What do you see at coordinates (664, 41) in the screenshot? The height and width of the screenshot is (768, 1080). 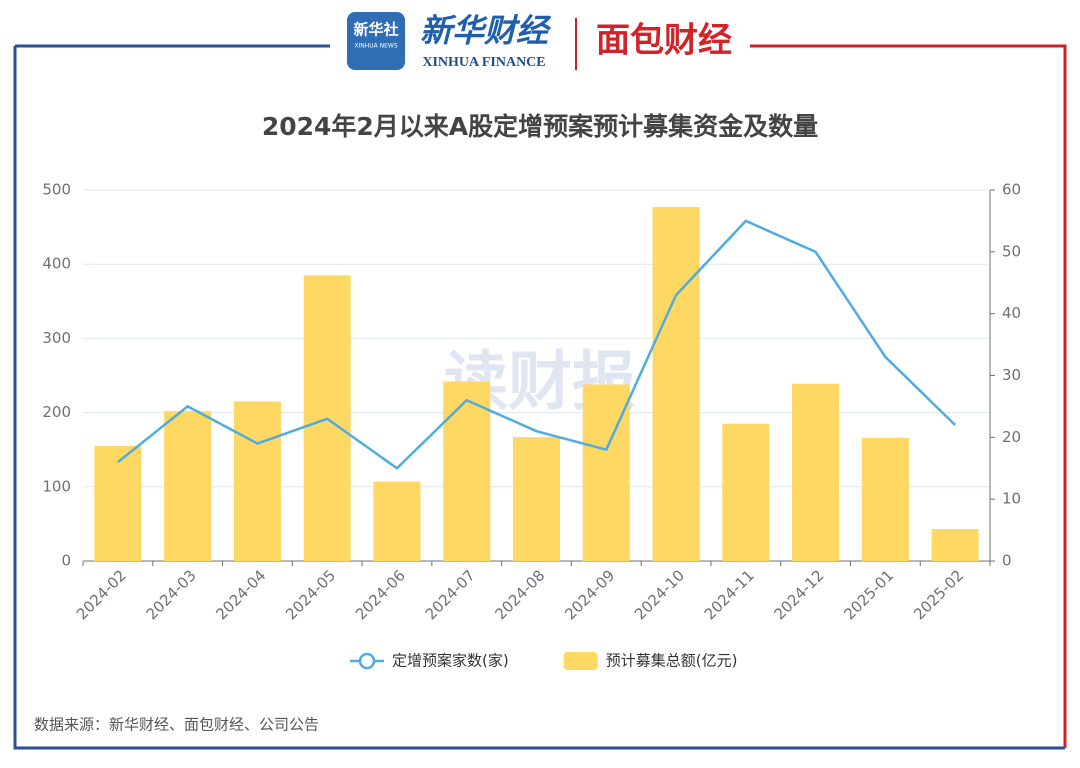 I see `logo-text: 面包财经` at bounding box center [664, 41].